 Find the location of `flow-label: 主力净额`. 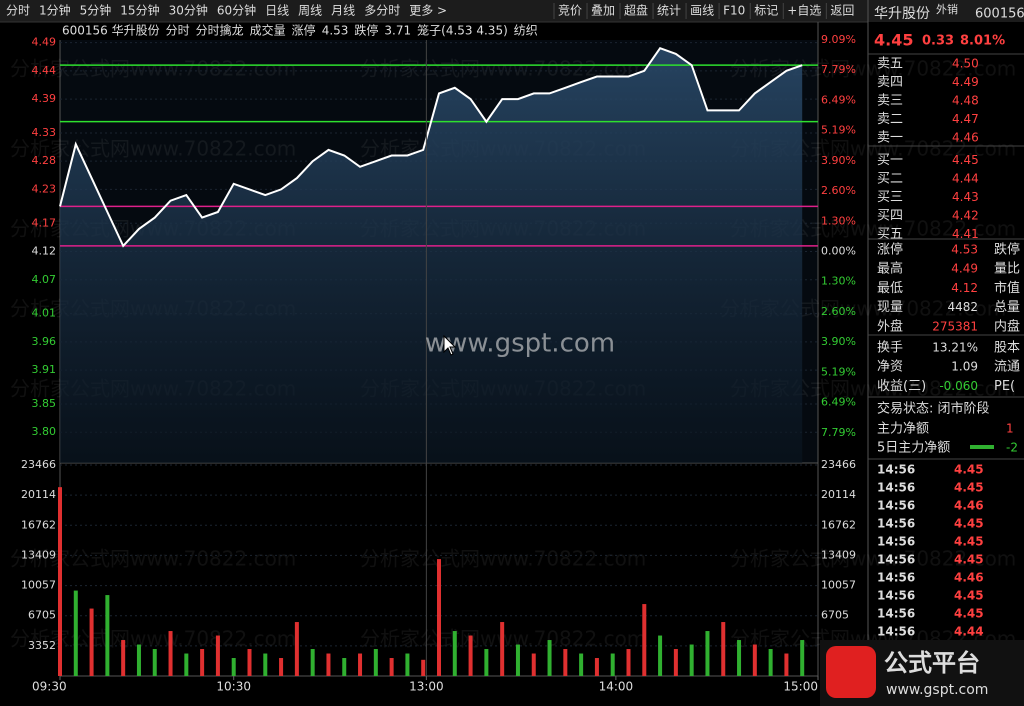

flow-label: 主力净额 is located at coordinates (903, 429).